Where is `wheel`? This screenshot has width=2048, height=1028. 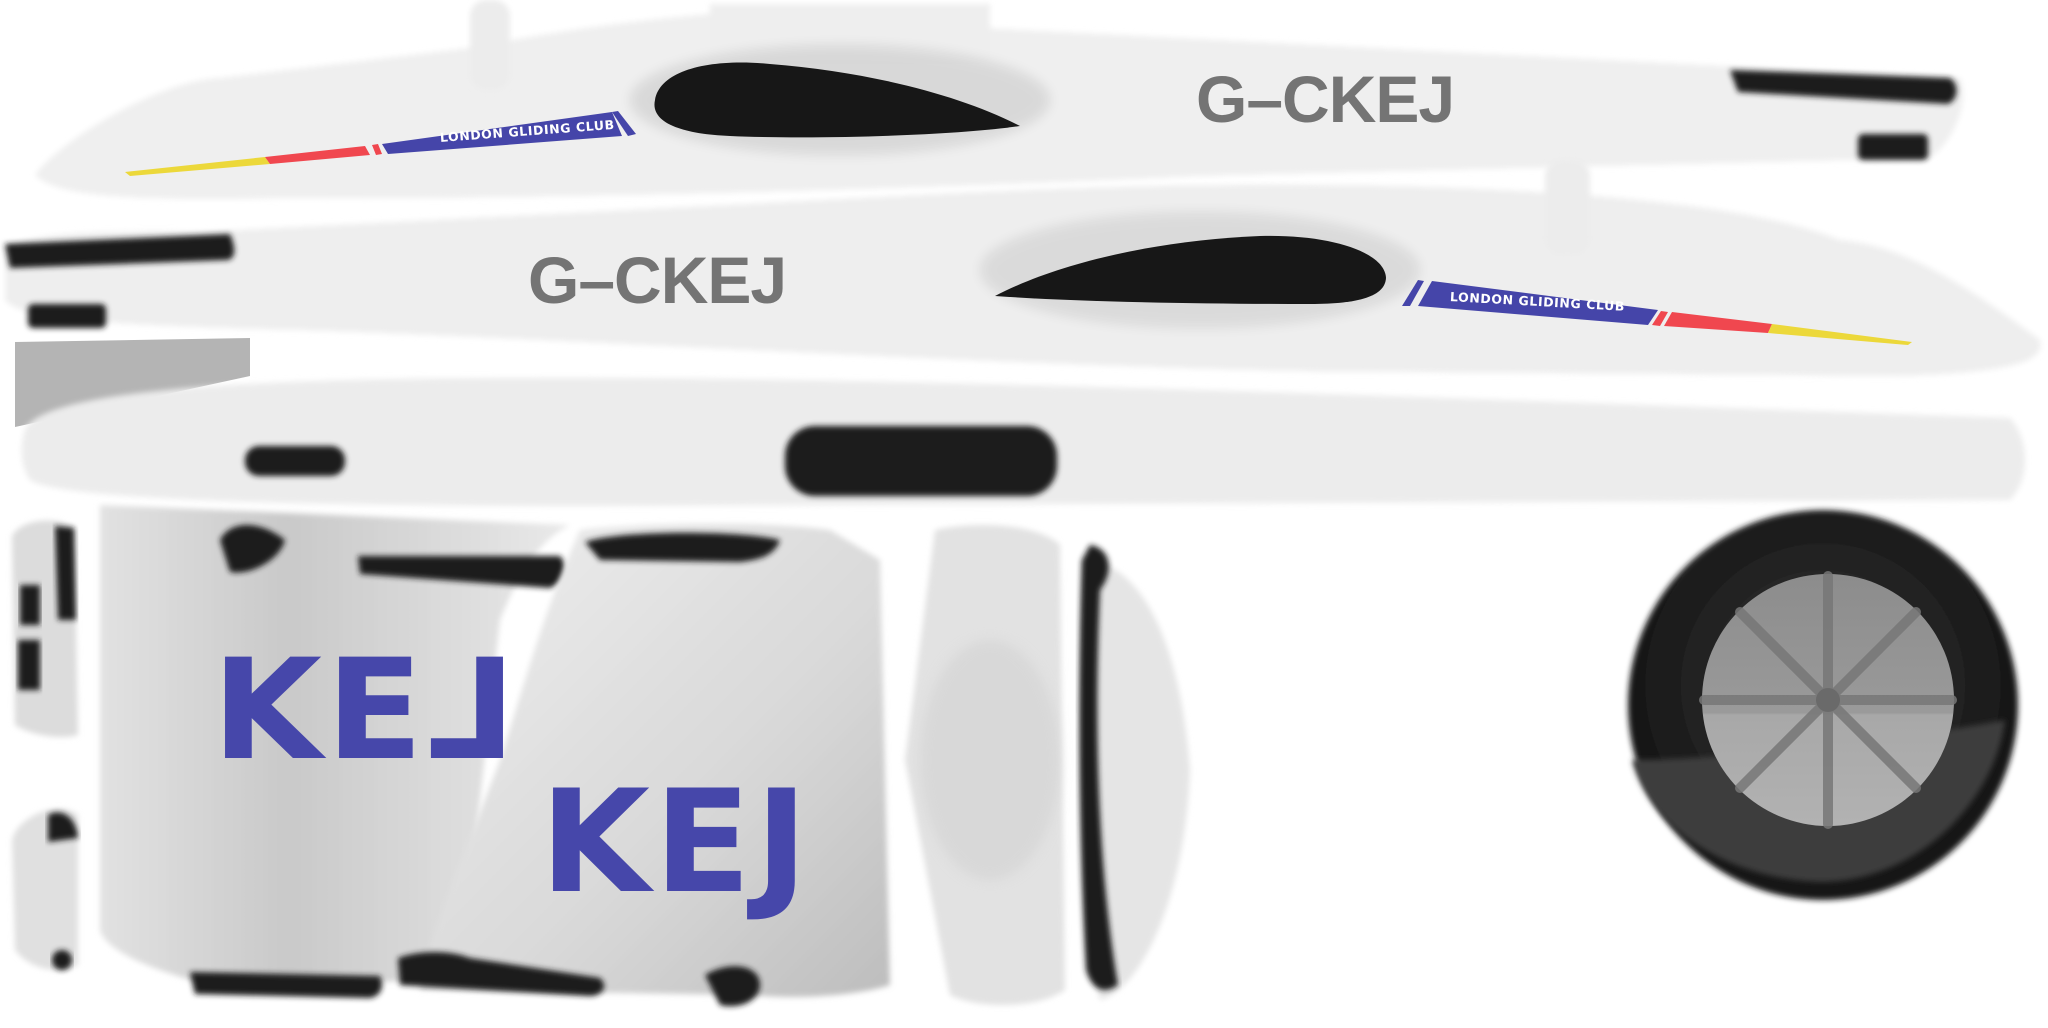
wheel is located at coordinates (1823, 705).